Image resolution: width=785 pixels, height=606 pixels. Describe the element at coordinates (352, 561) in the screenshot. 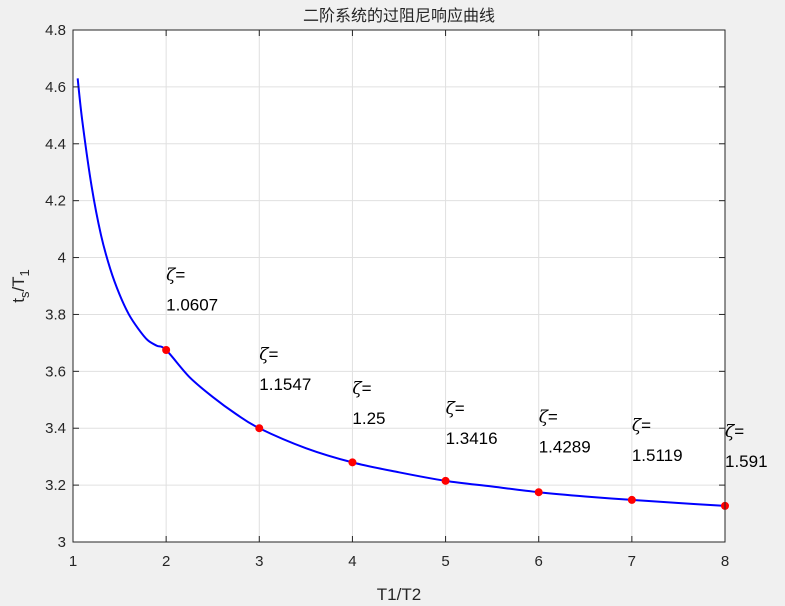

I see `x-tick-label: 4` at that location.